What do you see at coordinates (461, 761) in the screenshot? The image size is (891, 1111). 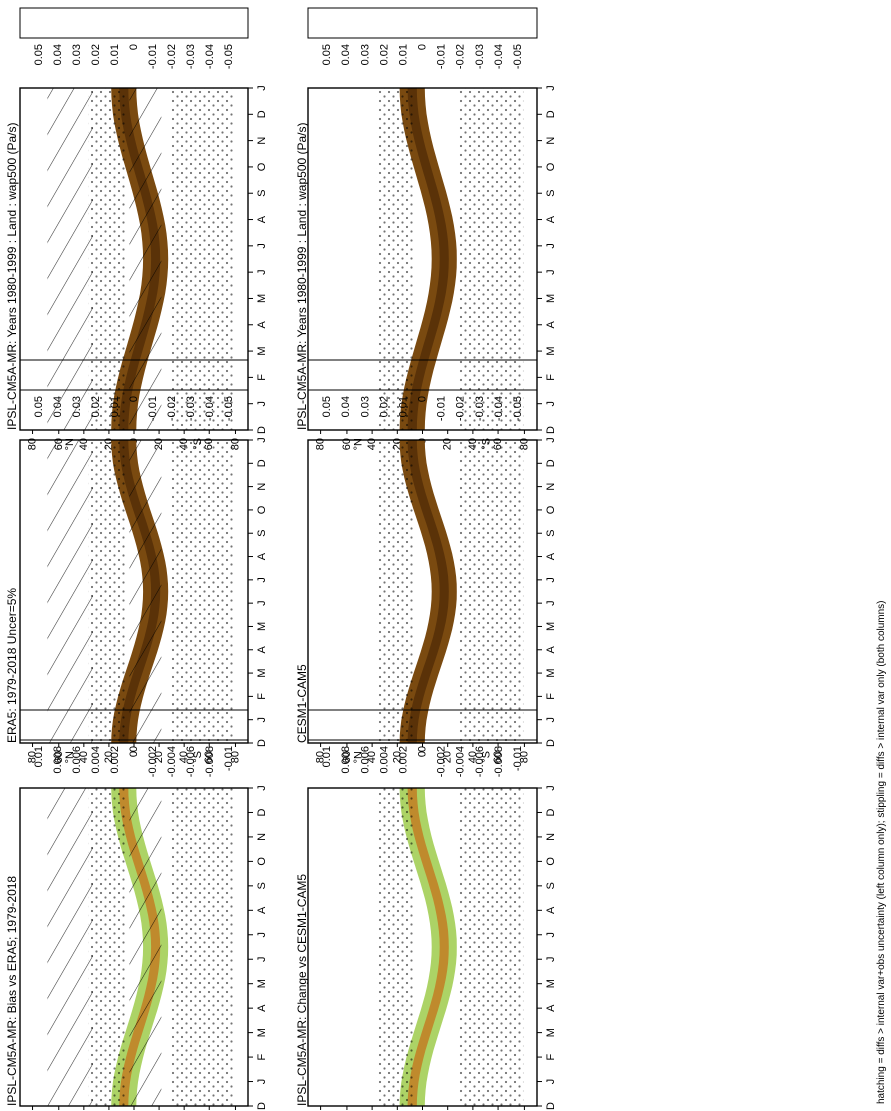 I see `colorbar-tick-label: -0.004` at bounding box center [461, 761].